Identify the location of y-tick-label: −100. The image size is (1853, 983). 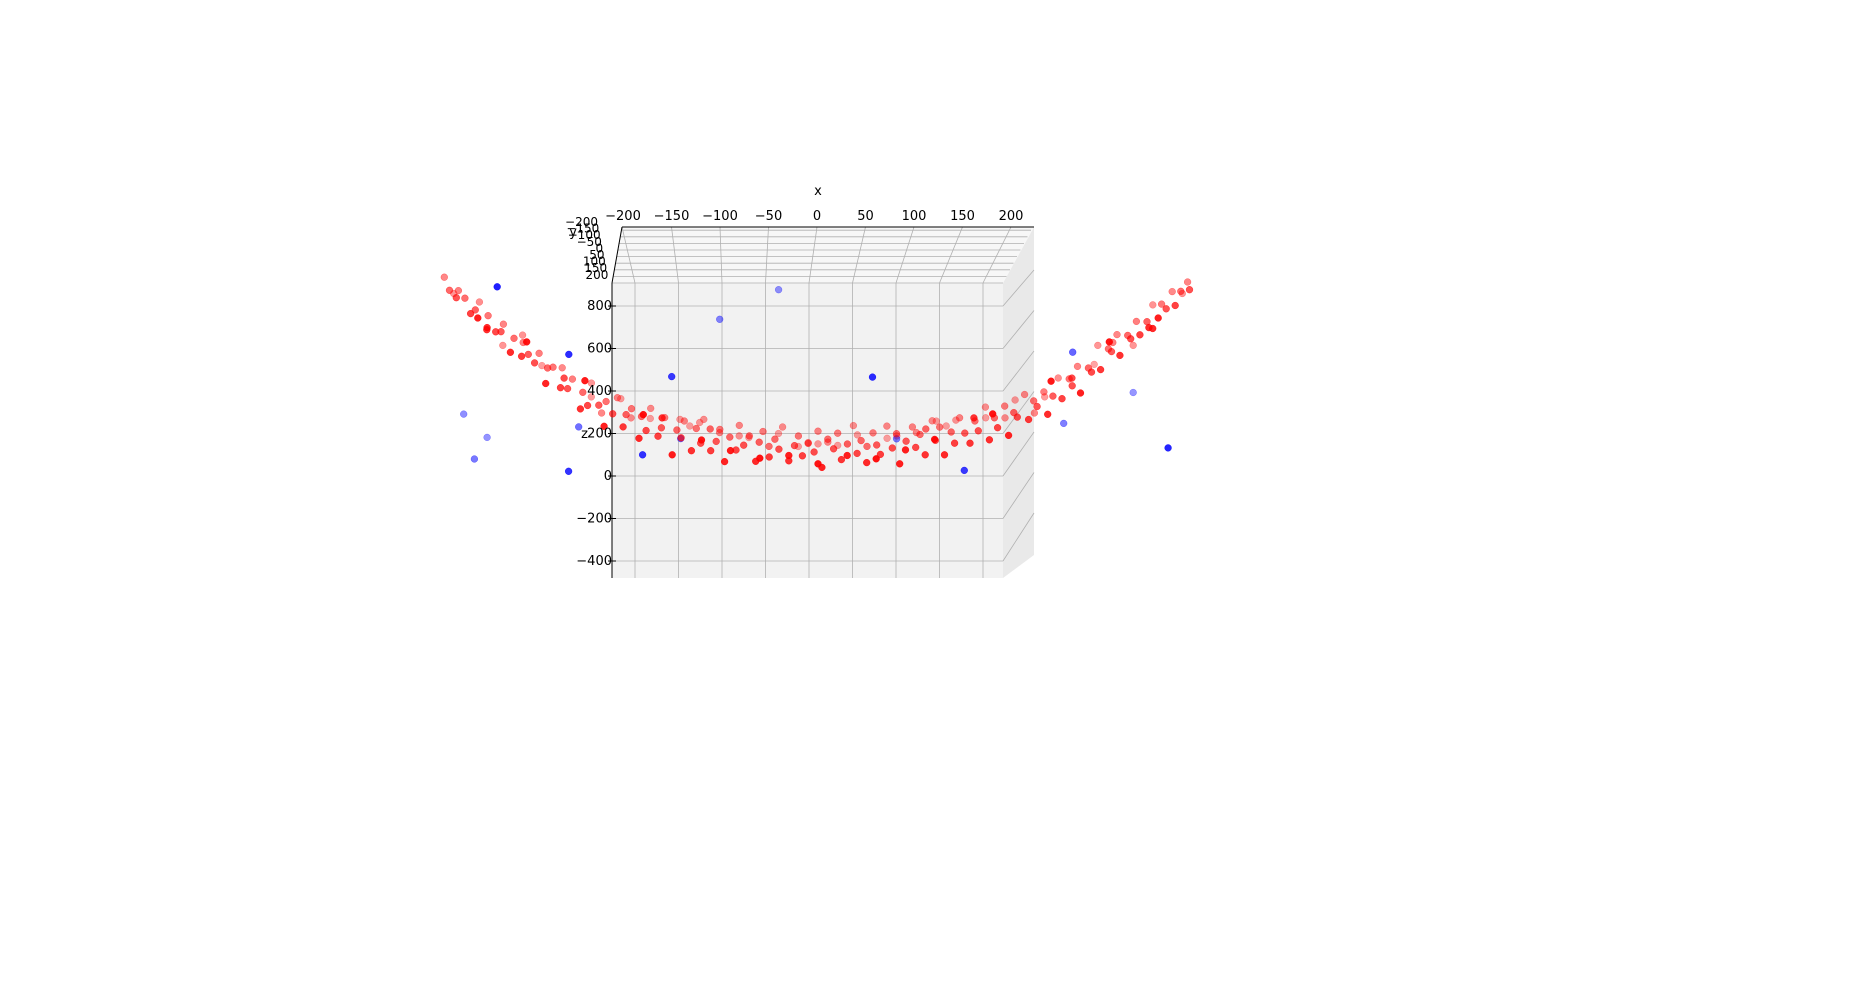
(584, 235).